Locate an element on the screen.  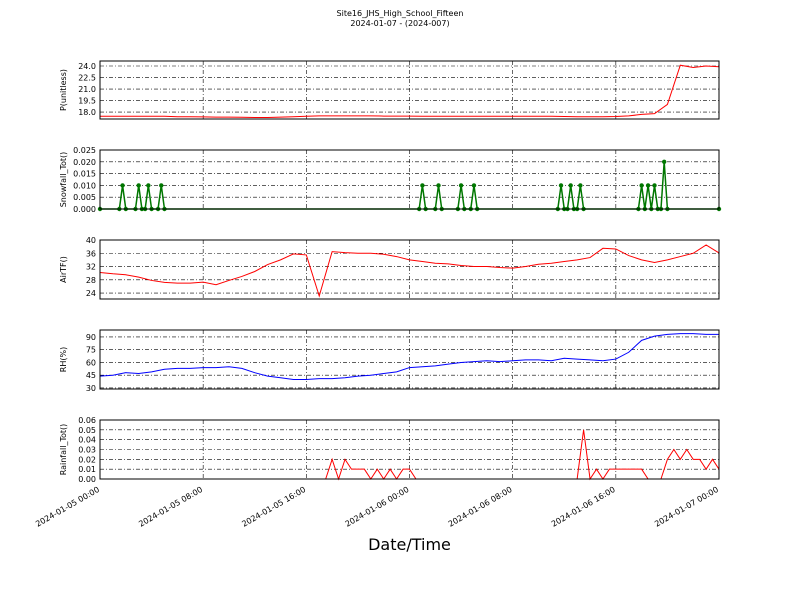
y-tick-label: 0.02 is located at coordinates (87, 459).